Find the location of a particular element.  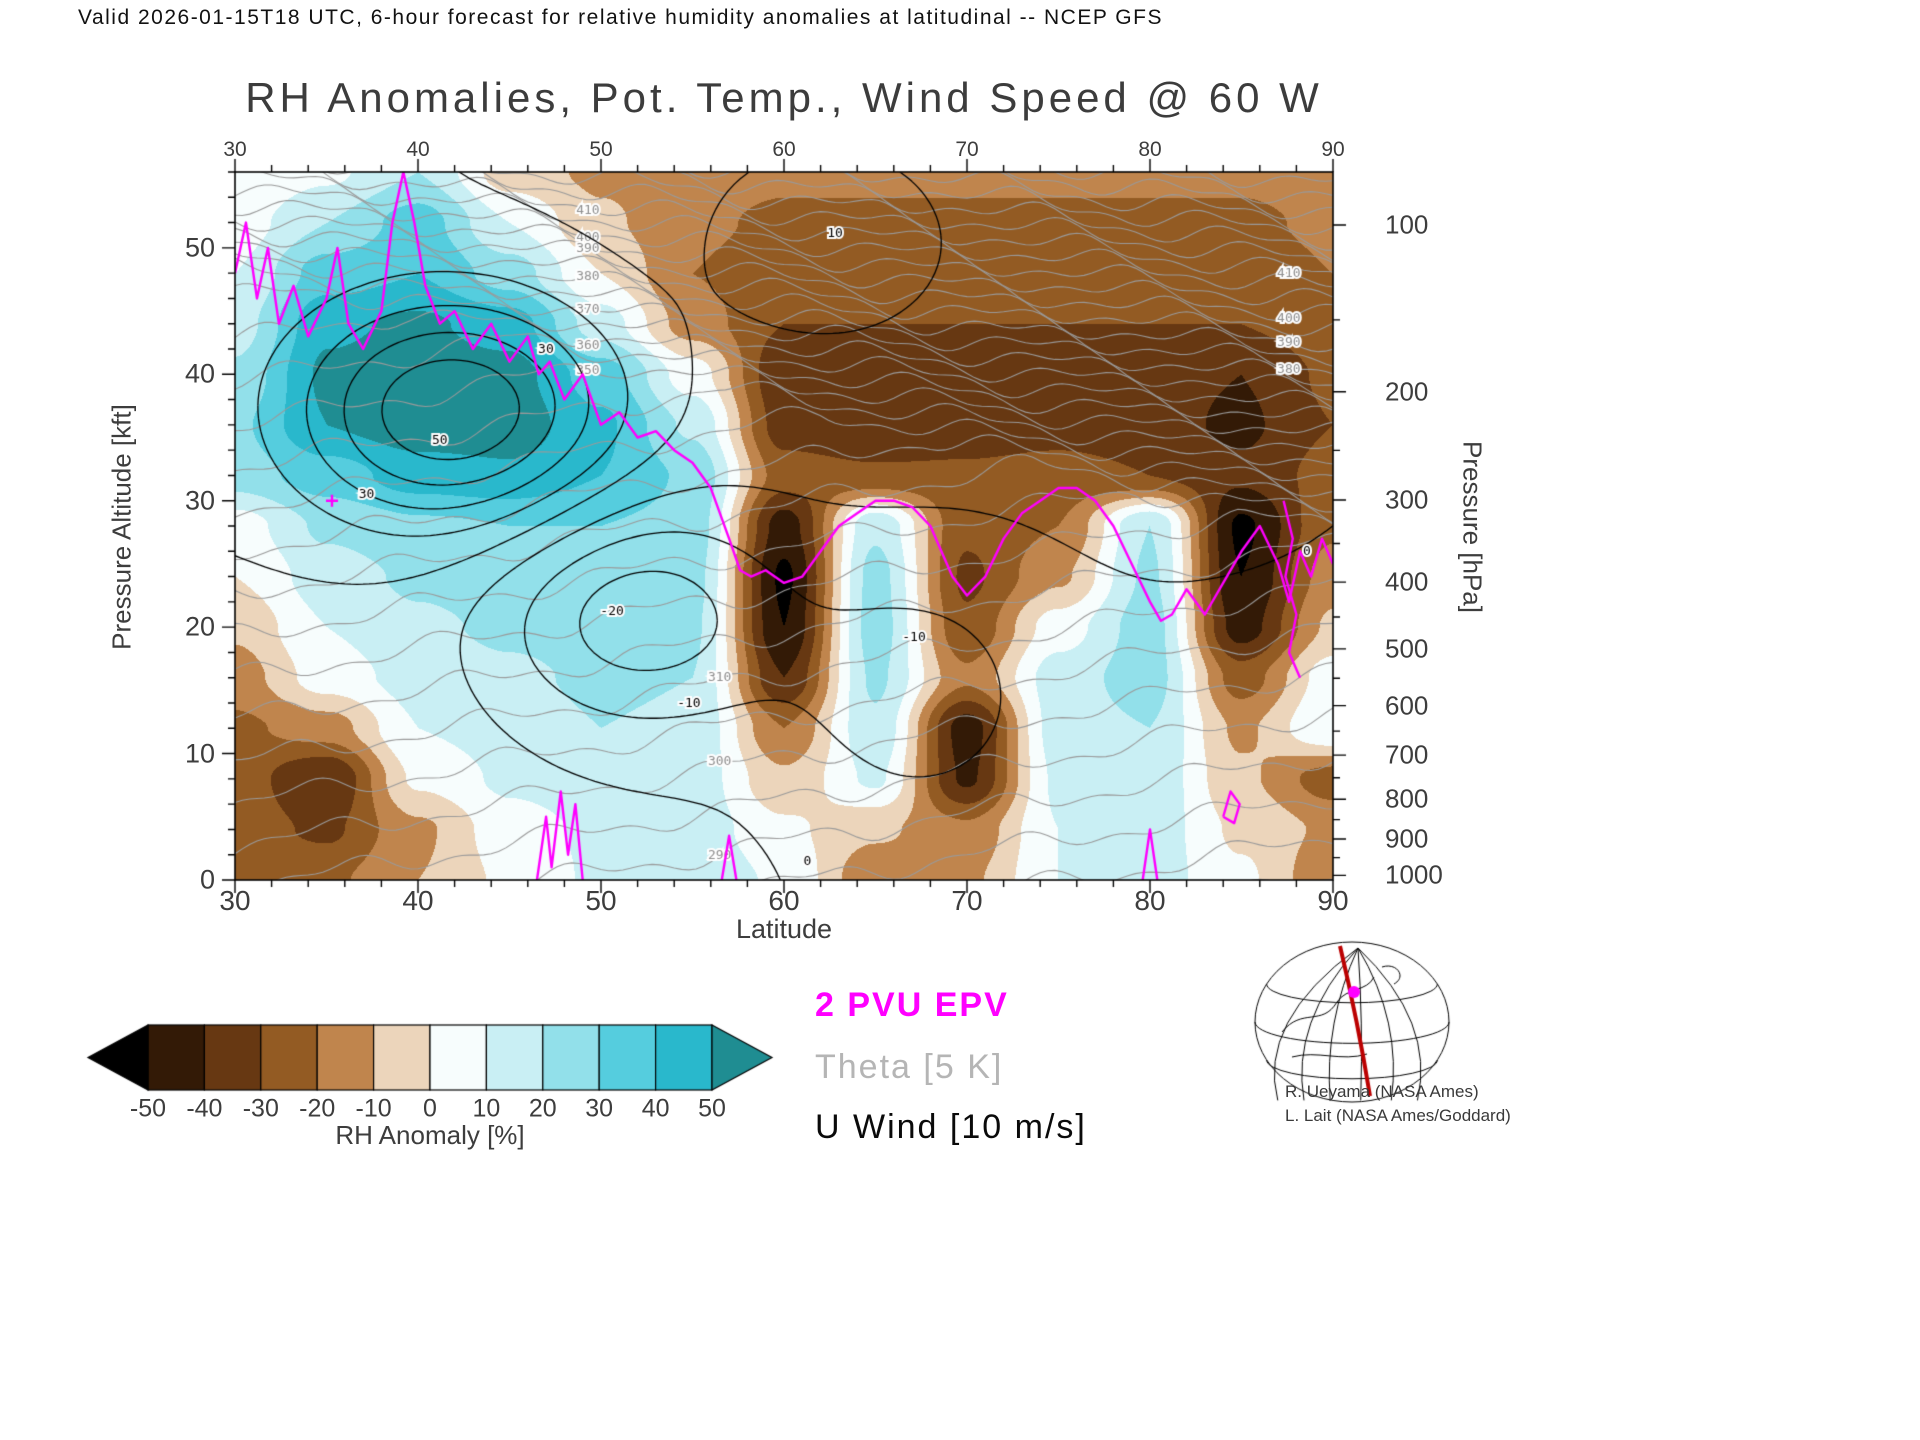

x-tick-label-top: 30 is located at coordinates (235, 149).